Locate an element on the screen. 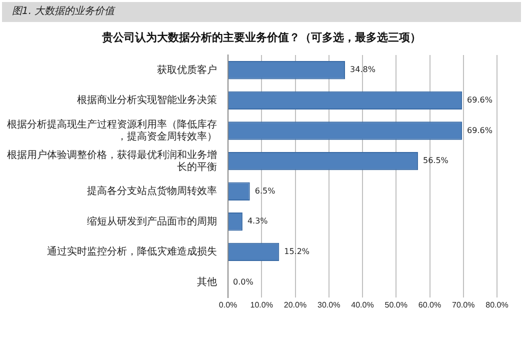 This screenshot has width=523, height=341. x-tick-label: 40.0% is located at coordinates (362, 305).